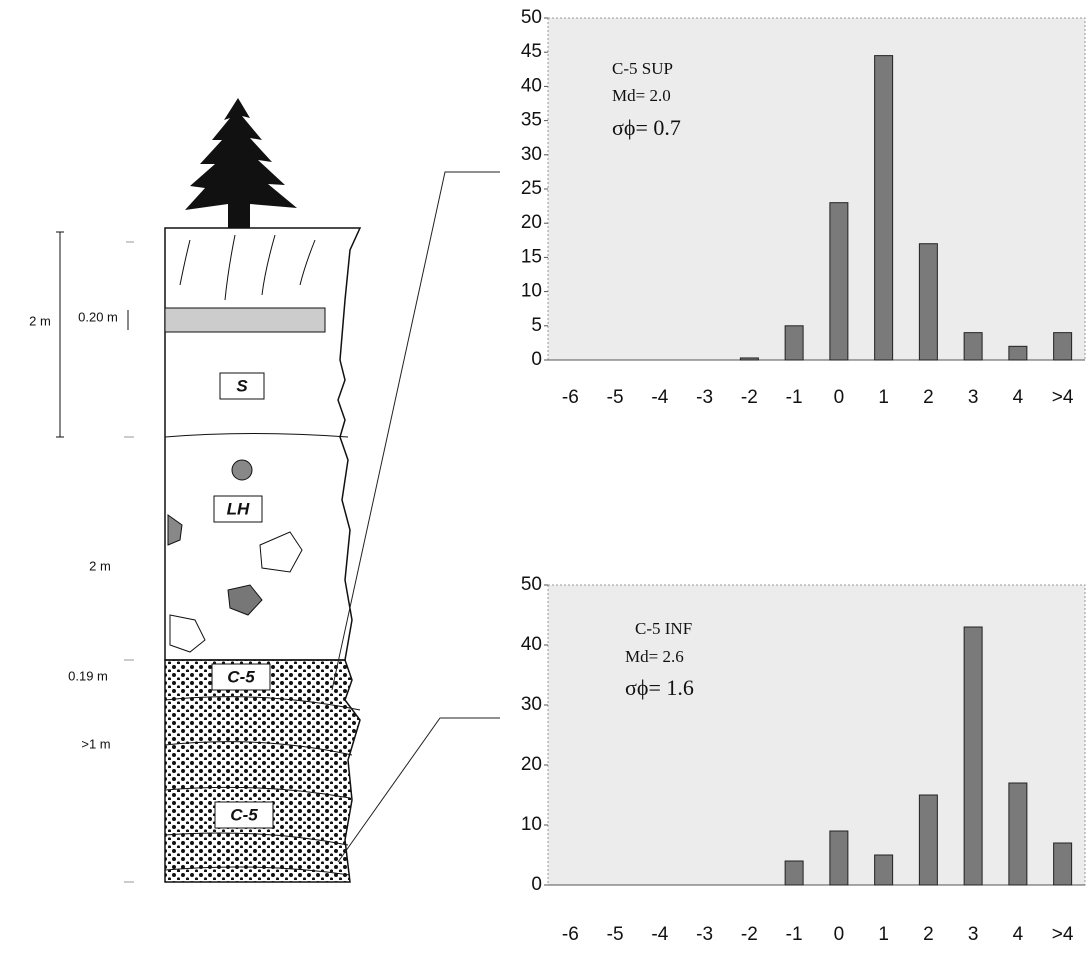 The width and height of the screenshot is (1092, 958). Describe the element at coordinates (88, 675) in the screenshot. I see `thickness-label: 0.19 m` at that location.